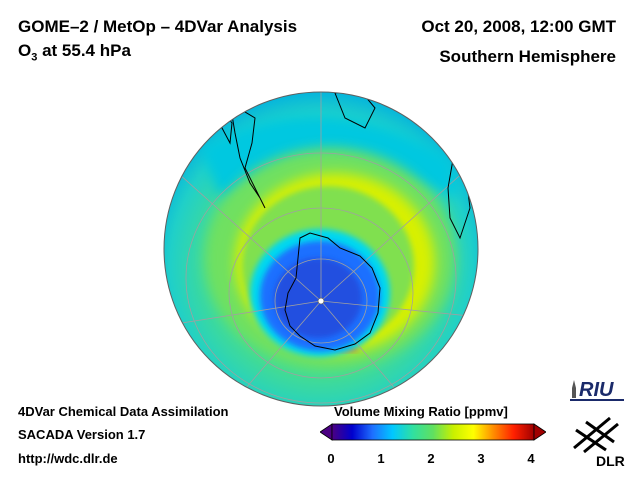 The height and width of the screenshot is (480, 640). Describe the element at coordinates (527, 56) in the screenshot. I see `map-hemisphere: Southern Hemisphere` at that location.